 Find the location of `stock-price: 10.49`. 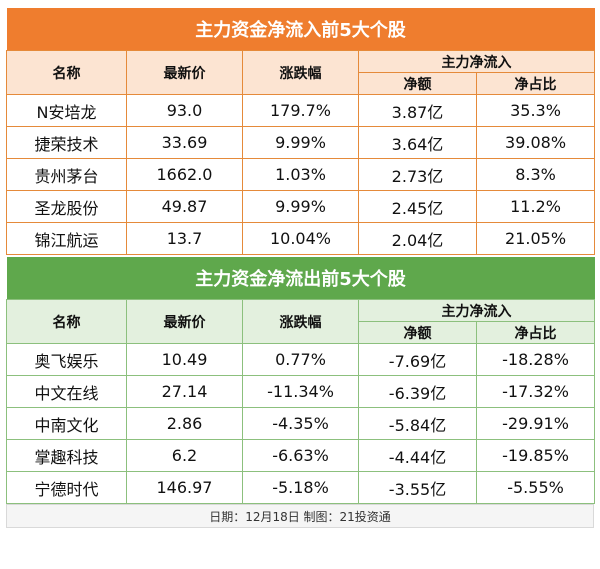

stock-price: 10.49 is located at coordinates (184, 359).